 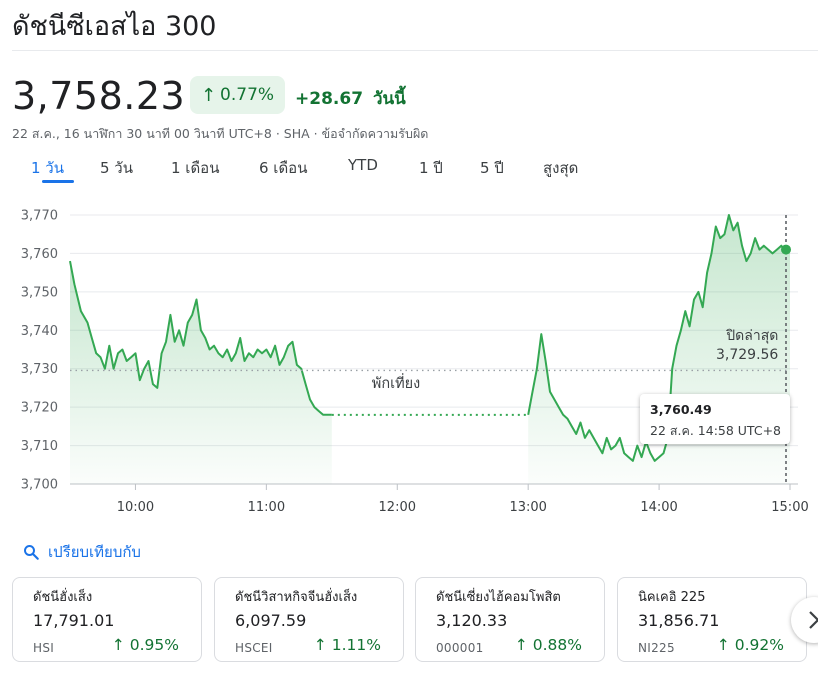 What do you see at coordinates (681, 409) in the screenshot?
I see `tooltip-value: 3,760.49` at bounding box center [681, 409].